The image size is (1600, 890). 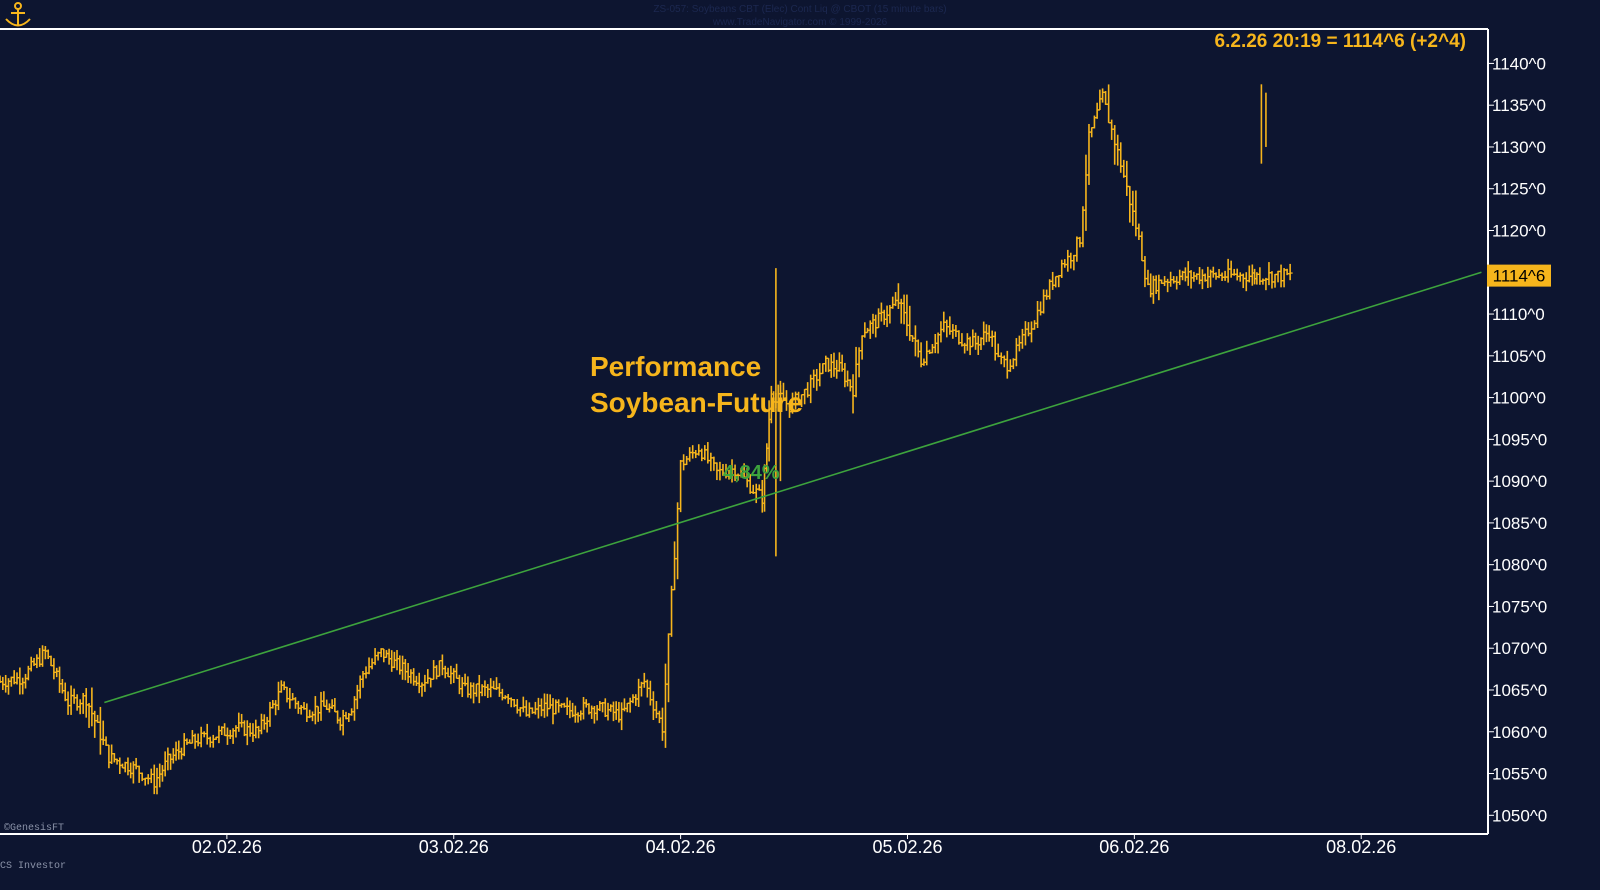 I want to click on anchor-icon, so click(x=18, y=14).